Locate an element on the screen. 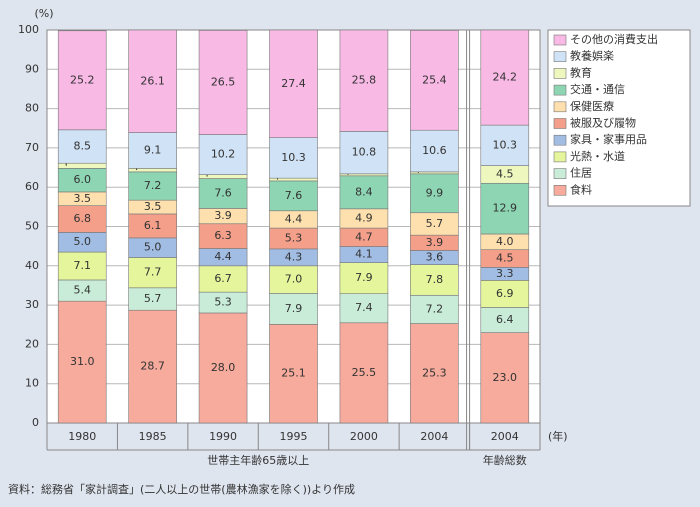  value-label: 4.7 is located at coordinates (364, 236).